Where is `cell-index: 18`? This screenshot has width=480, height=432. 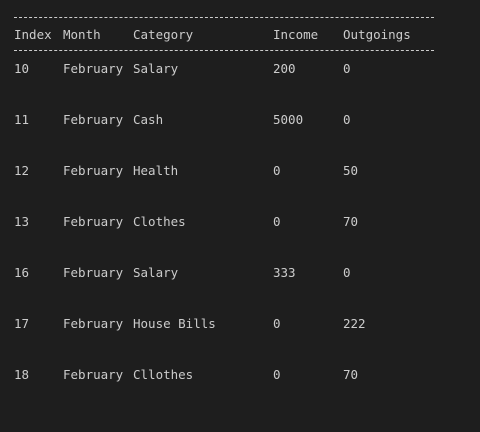
cell-index: 18 is located at coordinates (22, 374).